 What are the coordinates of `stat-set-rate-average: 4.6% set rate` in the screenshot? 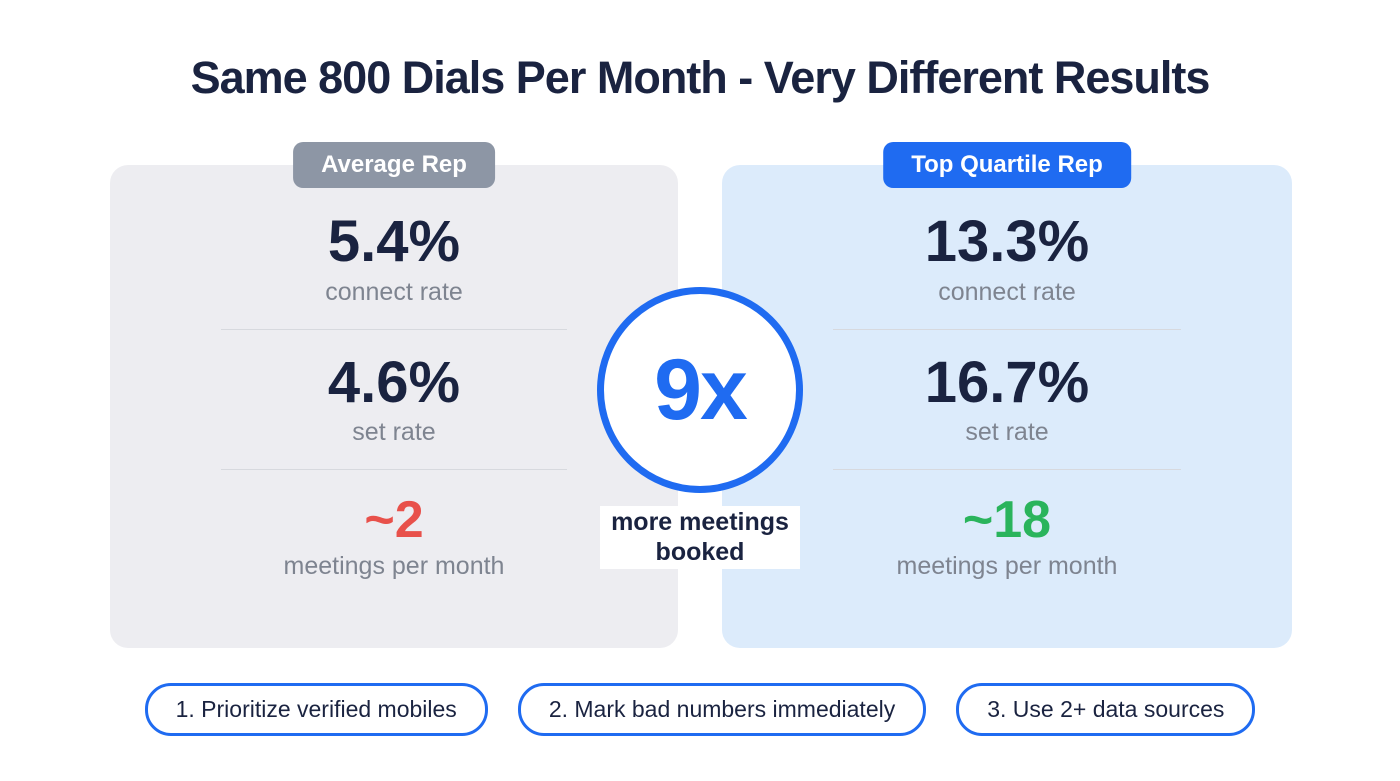 It's located at (394, 398).